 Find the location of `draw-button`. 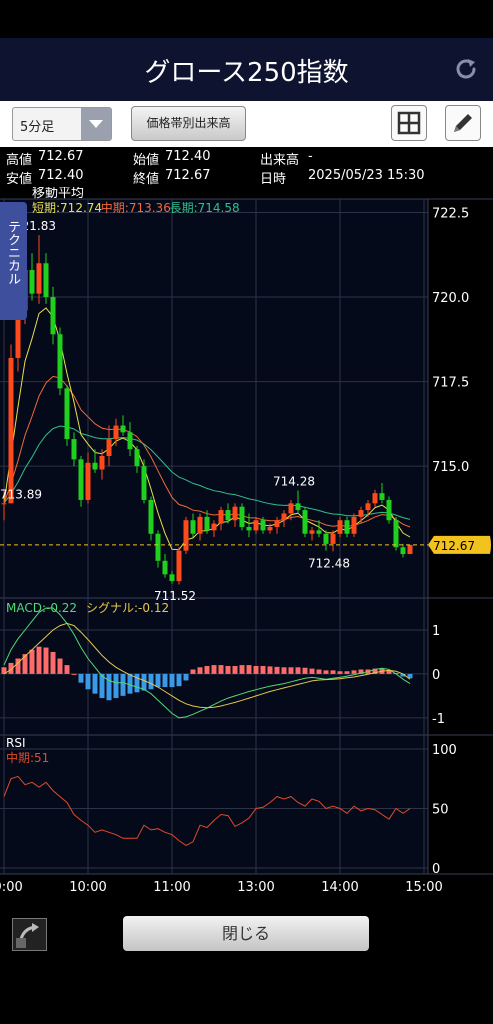

draw-button is located at coordinates (463, 123).